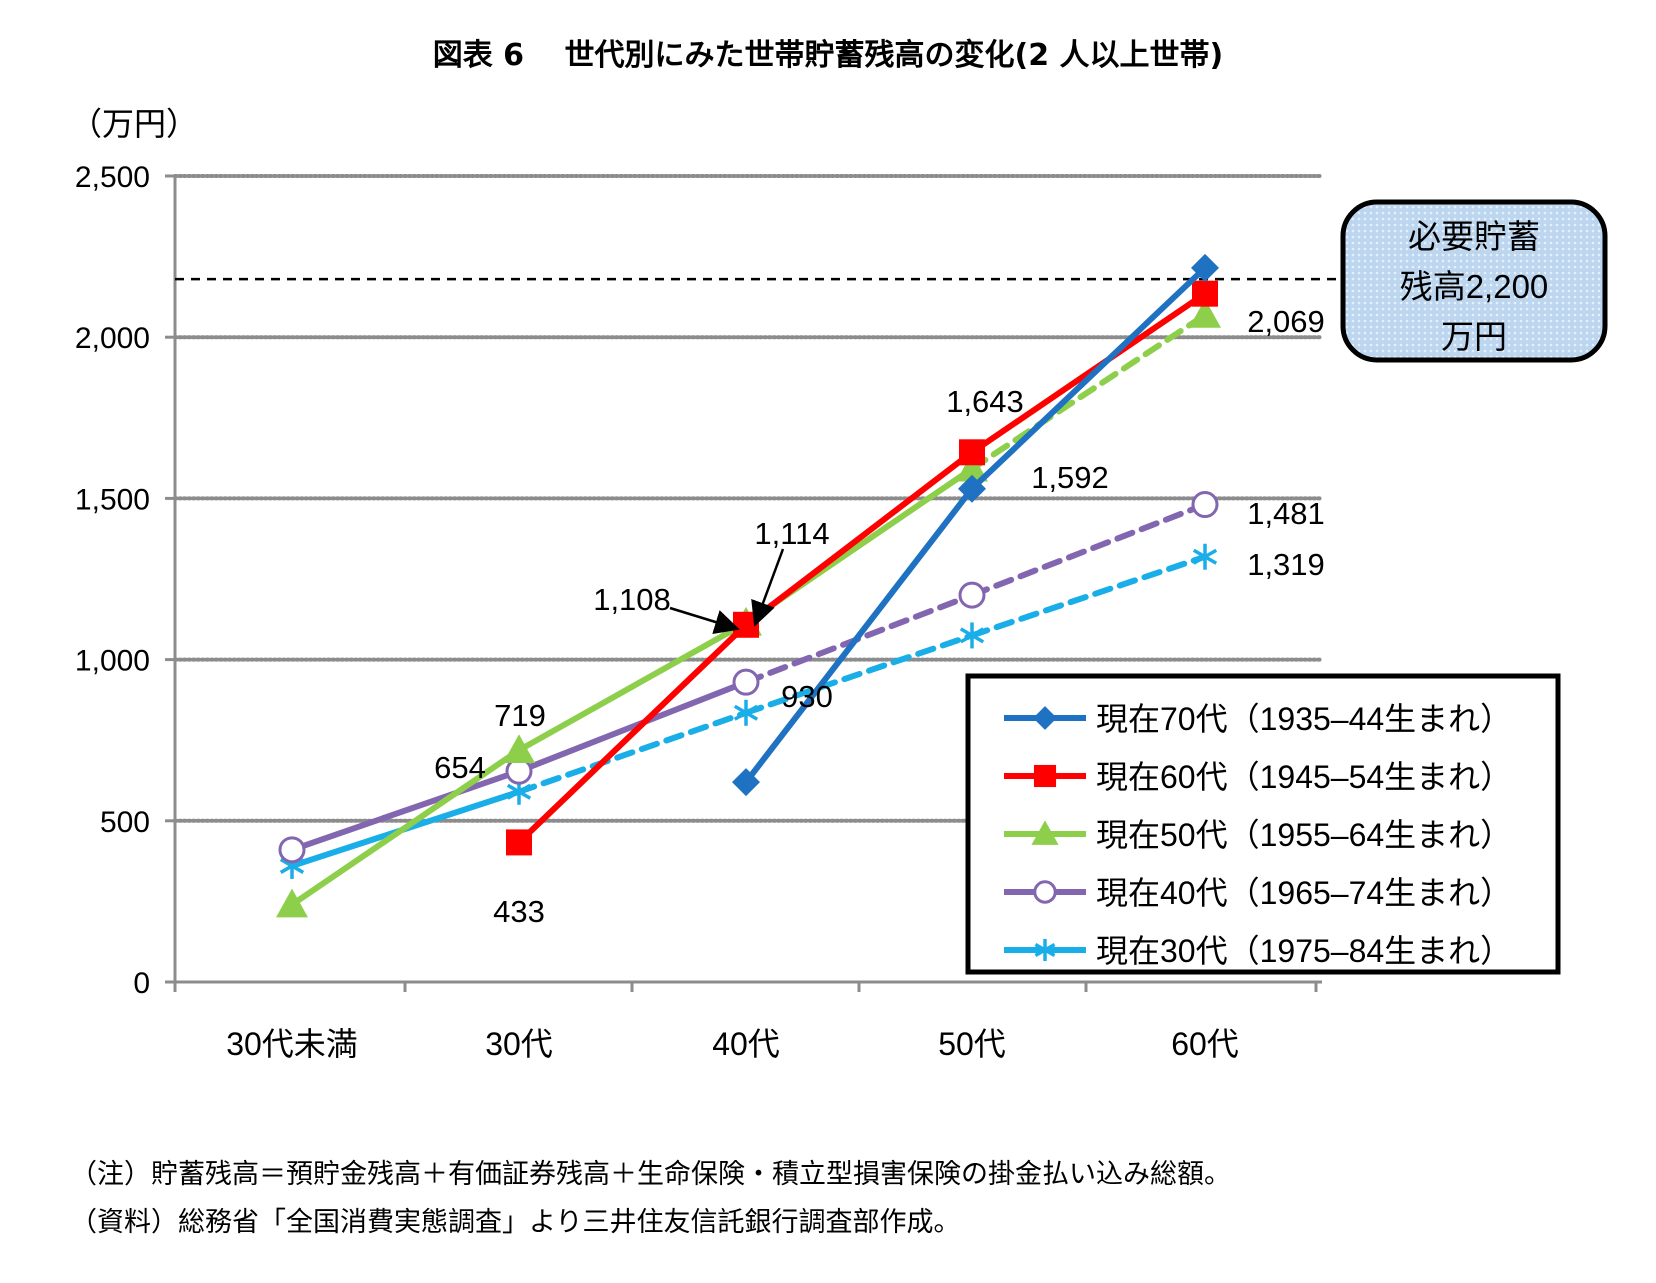  Describe the element at coordinates (1304, 835) in the screenshot. I see `legend-label: 現在50代（1955–64生まれ）` at that location.